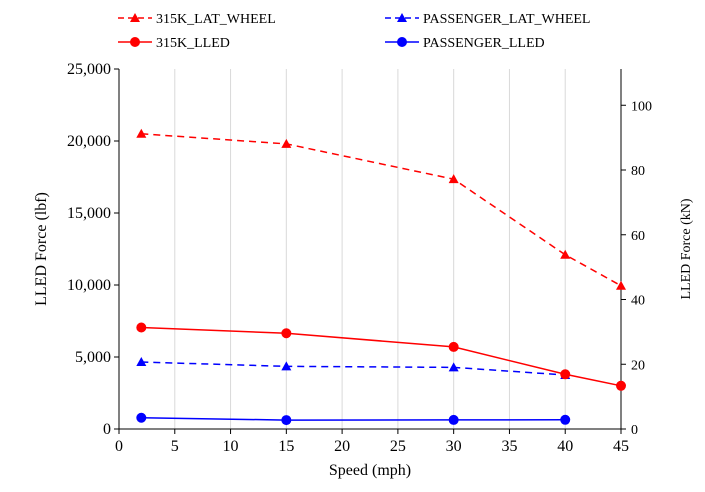 This screenshot has width=705, height=492. What do you see at coordinates (638, 236) in the screenshot?
I see `y2-tick-label: 60` at bounding box center [638, 236].